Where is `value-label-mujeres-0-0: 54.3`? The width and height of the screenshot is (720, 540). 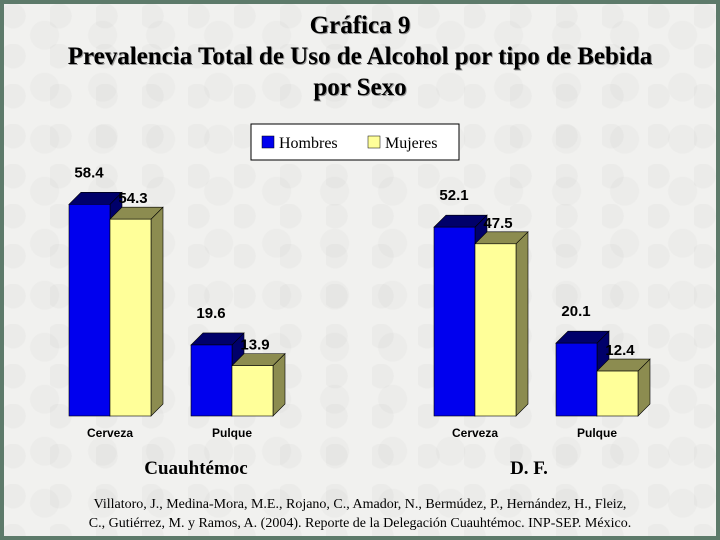
value-label-mujeres-0-0: 54.3 is located at coordinates (132, 198).